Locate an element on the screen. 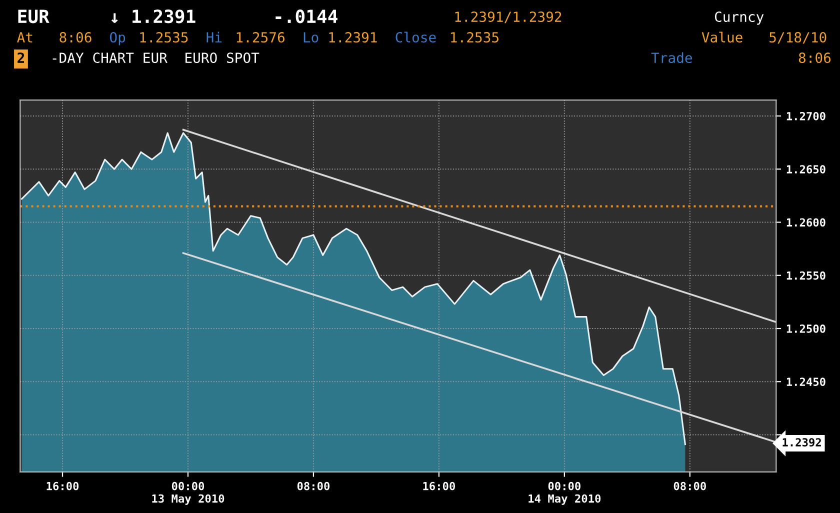 The height and width of the screenshot is (513, 840). text: Hi is located at coordinates (214, 37).